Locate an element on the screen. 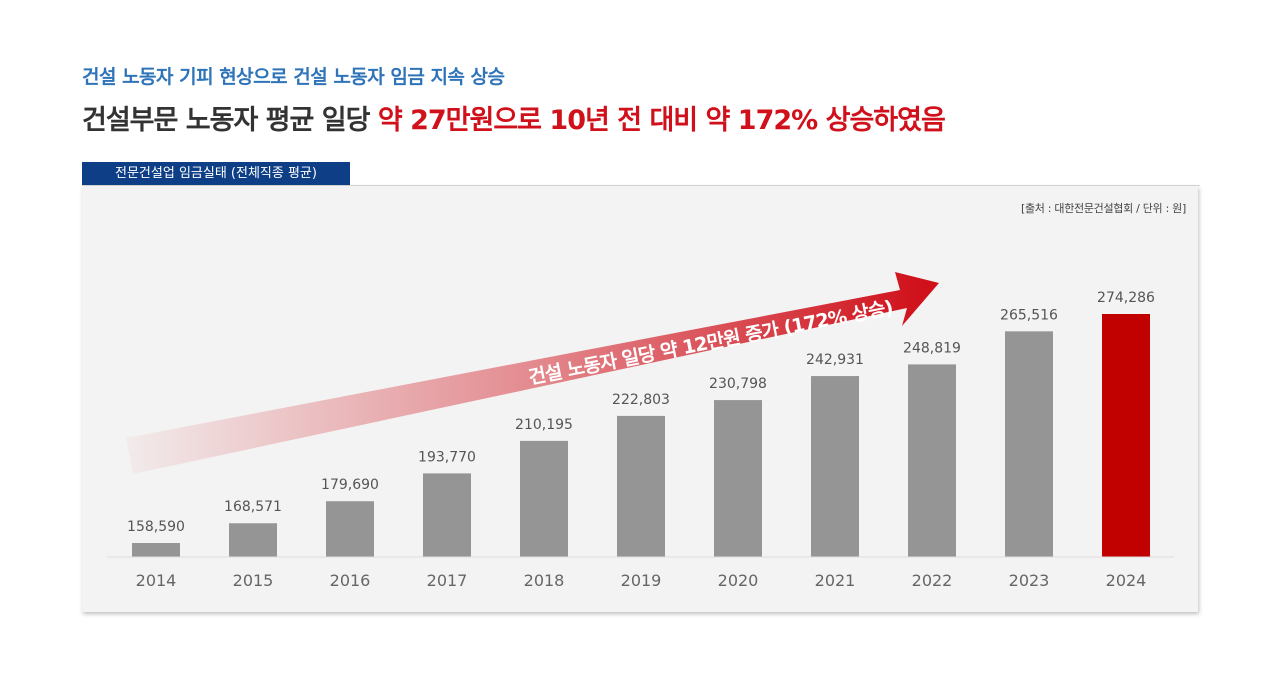 Image resolution: width=1271 pixels, height=686 pixels. value-label-2014: 158,590 is located at coordinates (156, 527).